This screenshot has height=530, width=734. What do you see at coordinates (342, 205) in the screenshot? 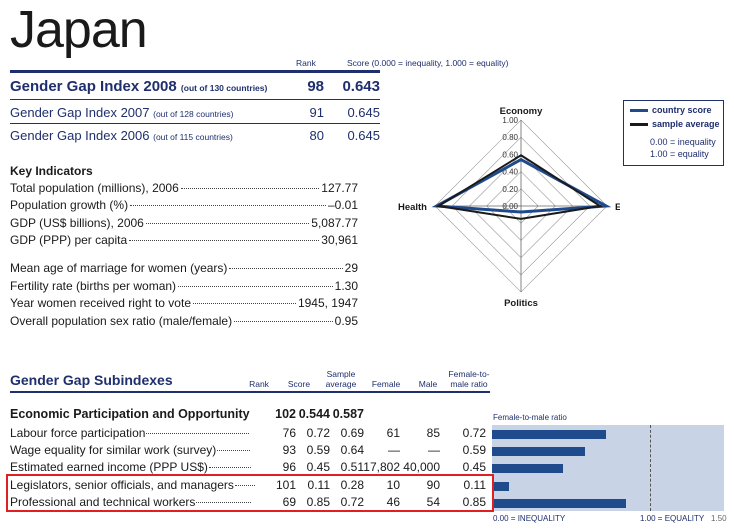
I see `key-indicator-value: –0.01` at bounding box center [342, 205].